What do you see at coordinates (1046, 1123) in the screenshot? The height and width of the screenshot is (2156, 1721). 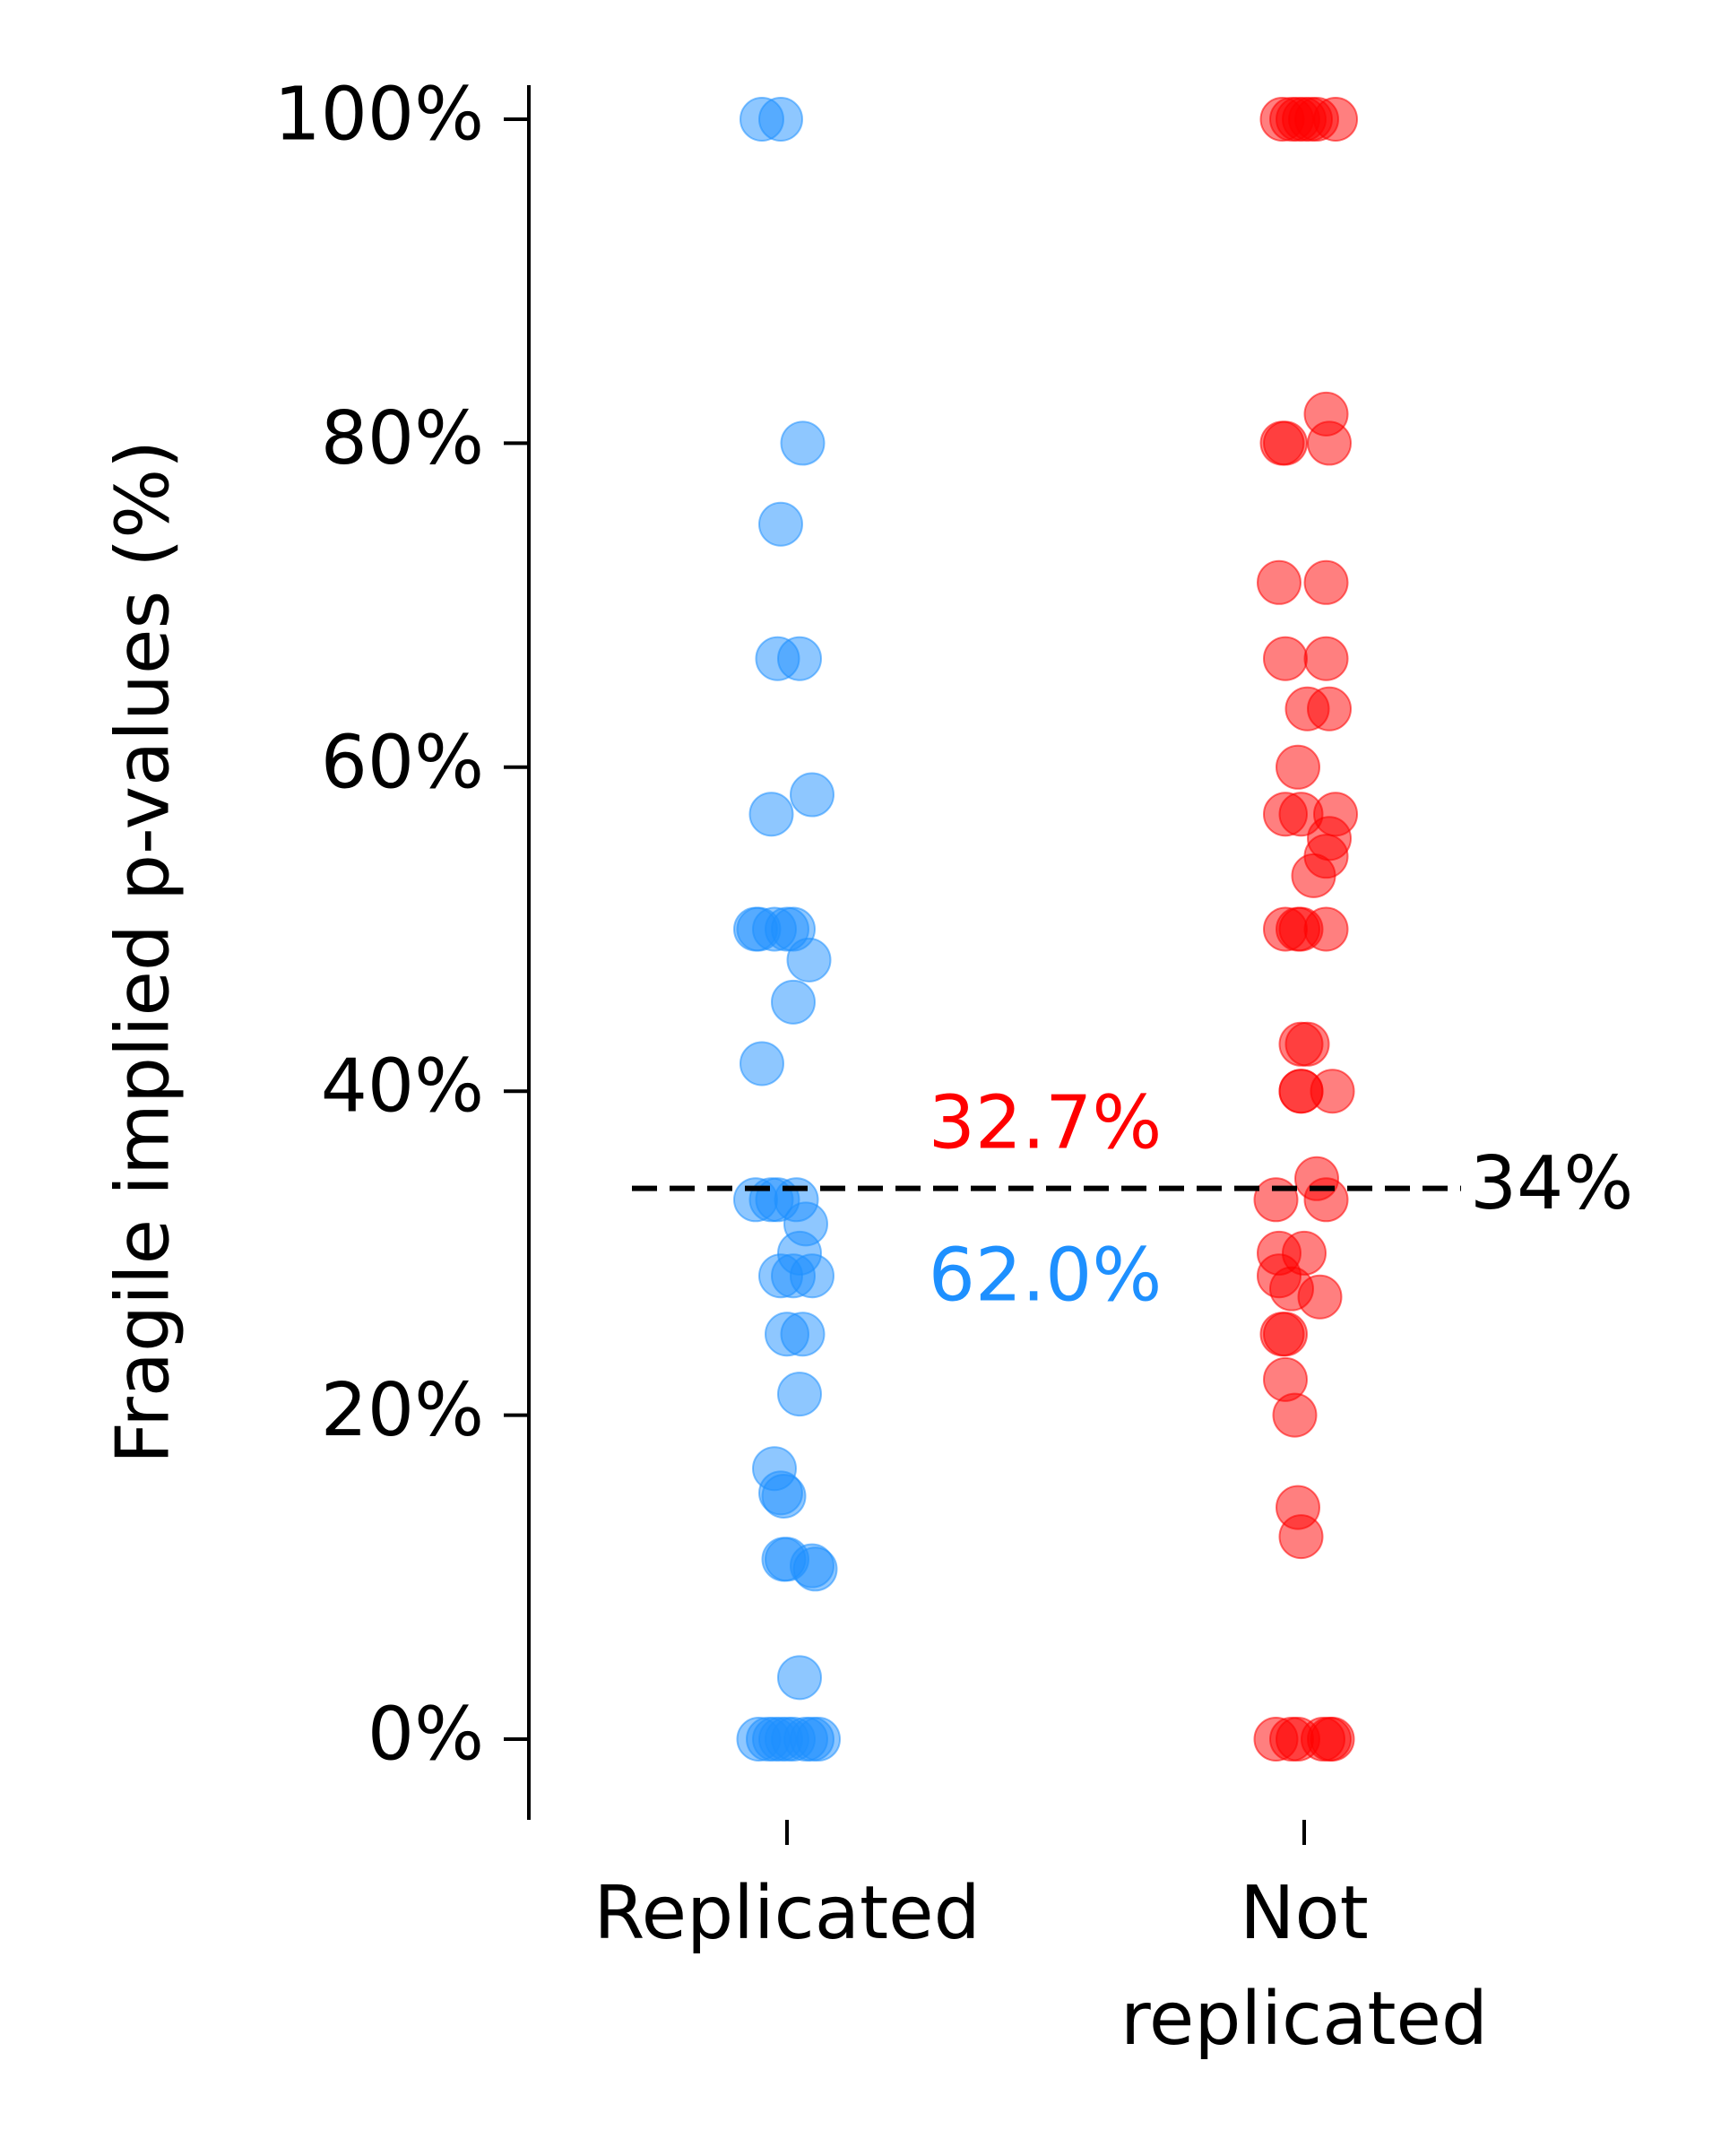 I see `annotation-not-replicated-share: 32.7%` at bounding box center [1046, 1123].